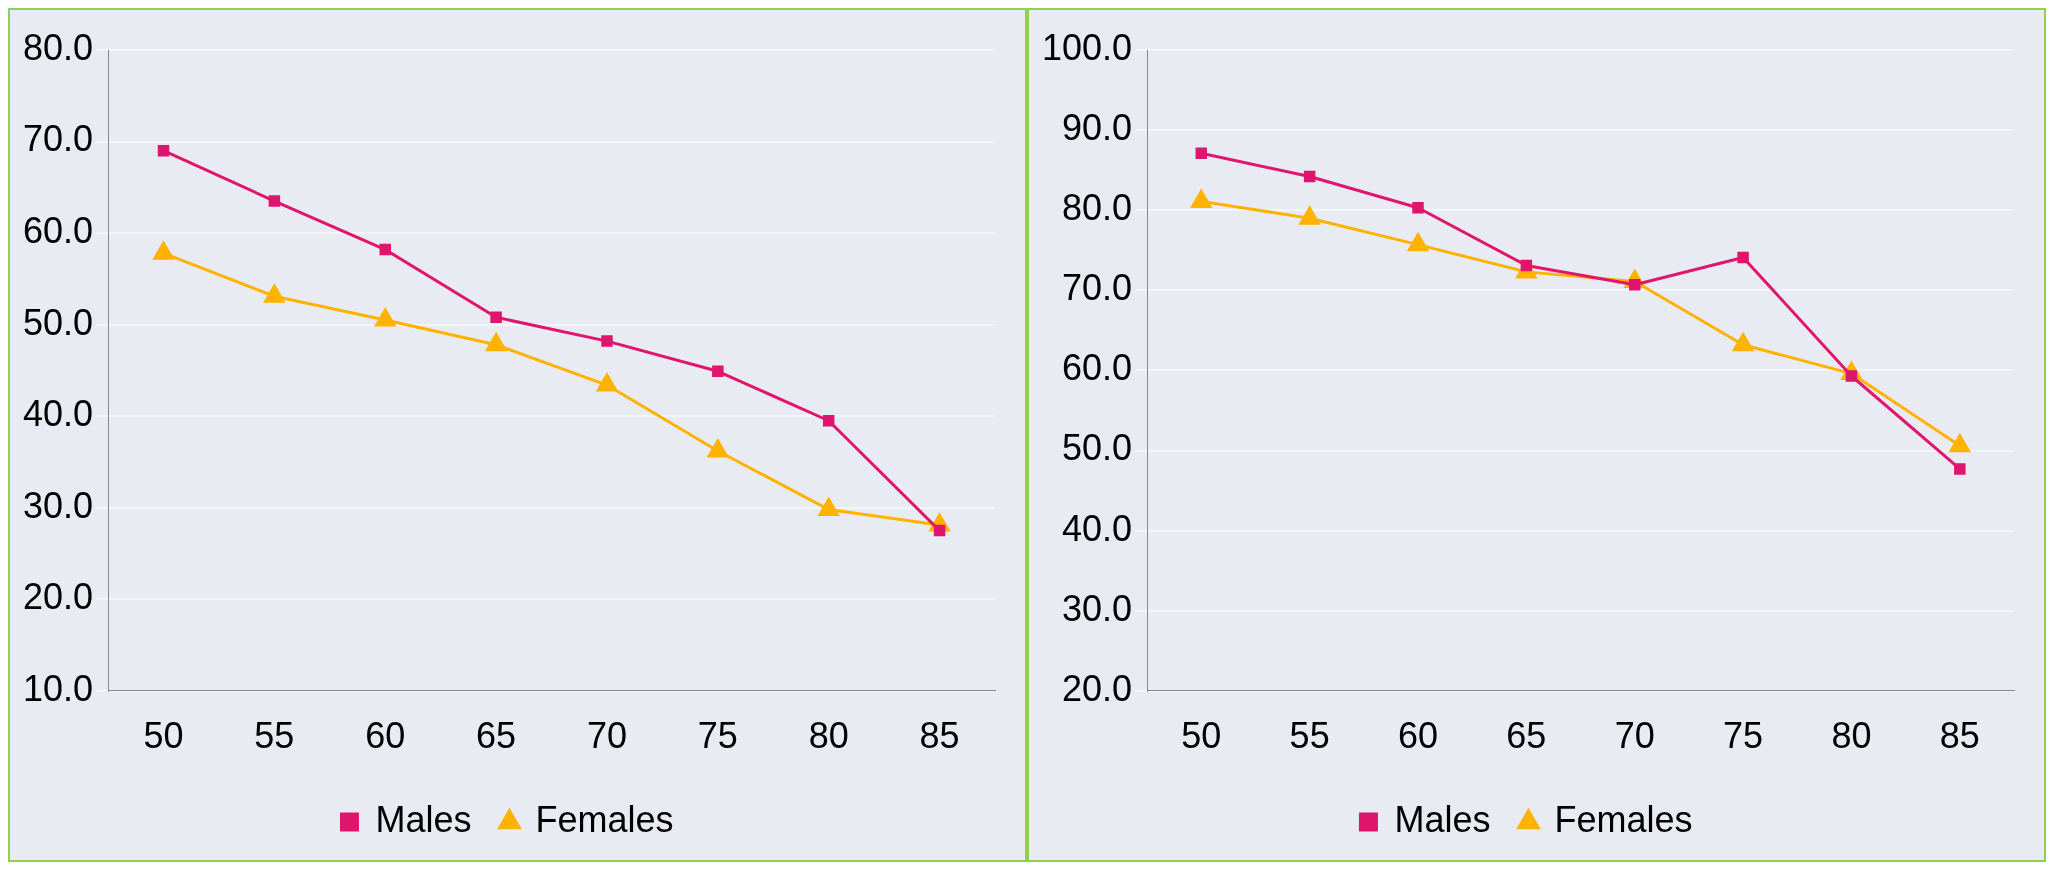 This screenshot has width=2066, height=880. Describe the element at coordinates (1087, 47) in the screenshot. I see `y-tick-label: 100.0` at that location.